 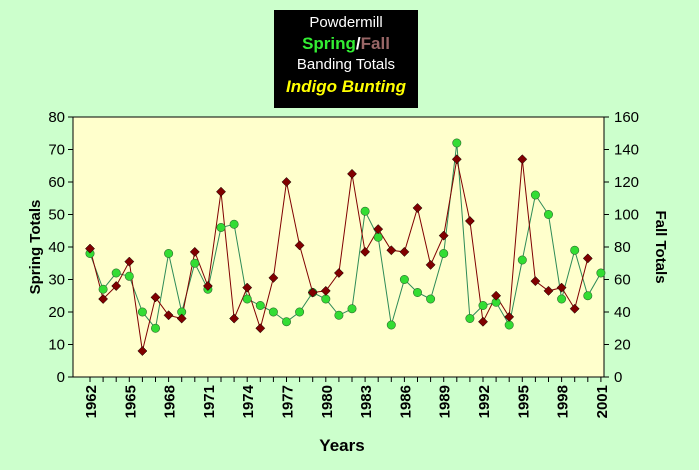 What do you see at coordinates (56, 280) in the screenshot?
I see `y-left-tick-label: 30` at bounding box center [56, 280].